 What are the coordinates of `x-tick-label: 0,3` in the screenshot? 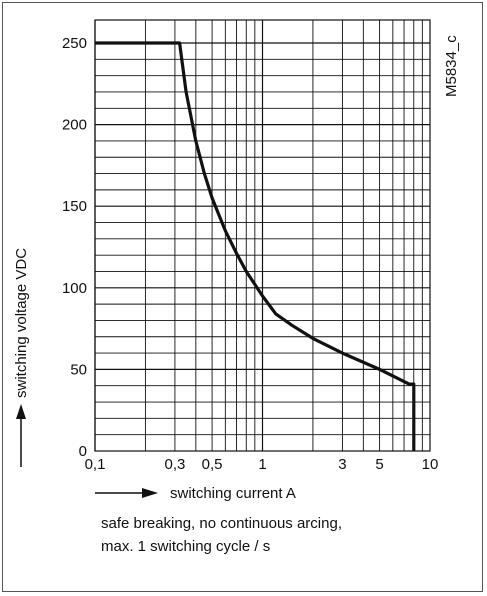 It's located at (174, 464).